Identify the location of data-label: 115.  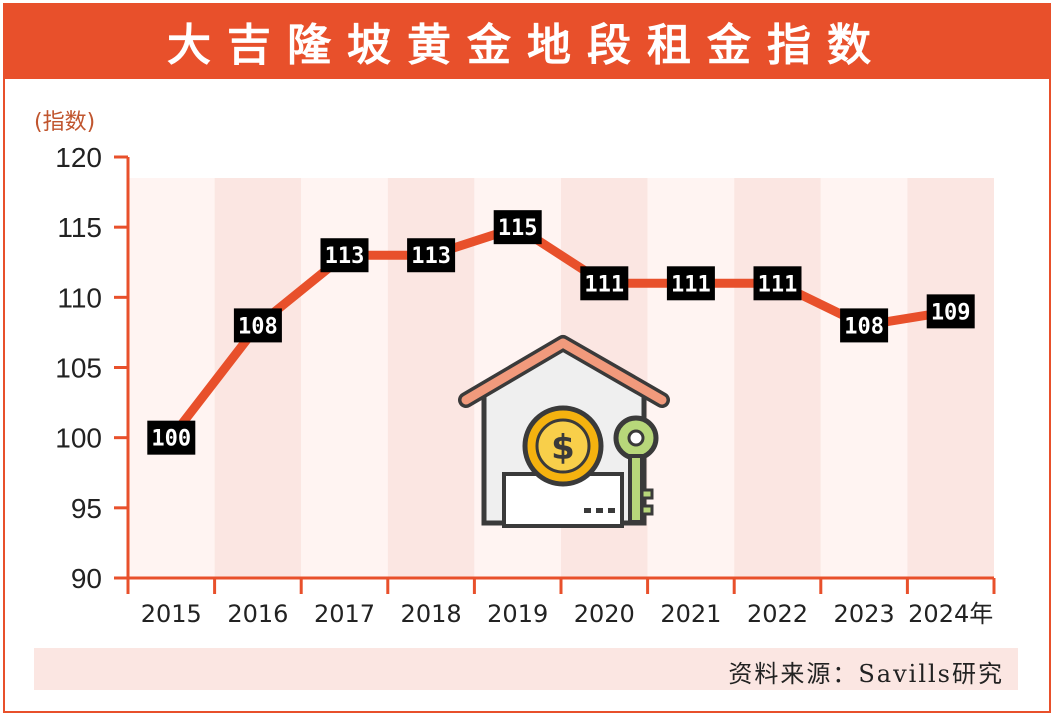
(517, 227).